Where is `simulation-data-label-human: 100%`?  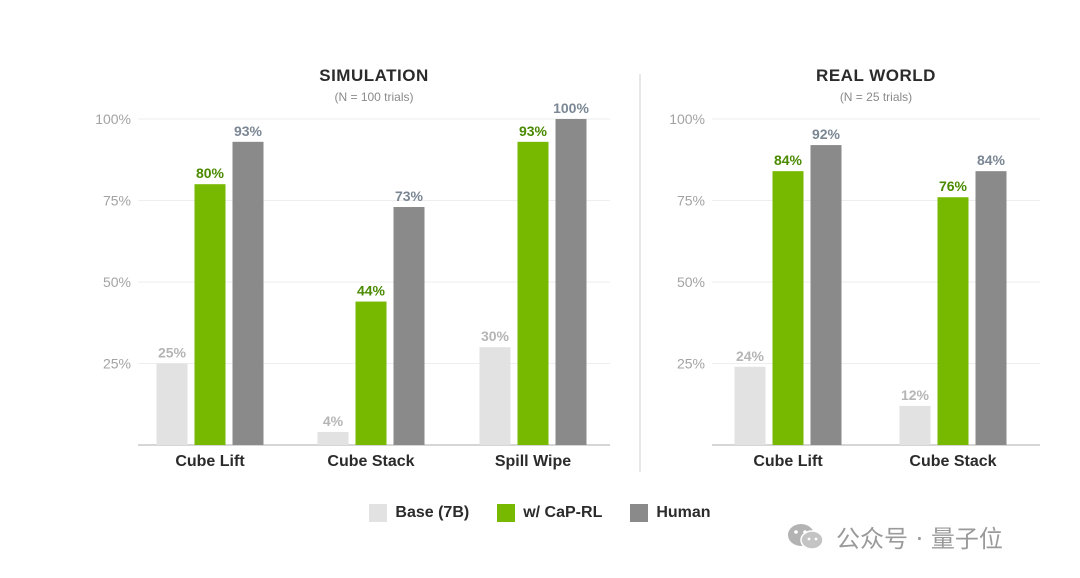
simulation-data-label-human: 100% is located at coordinates (571, 108).